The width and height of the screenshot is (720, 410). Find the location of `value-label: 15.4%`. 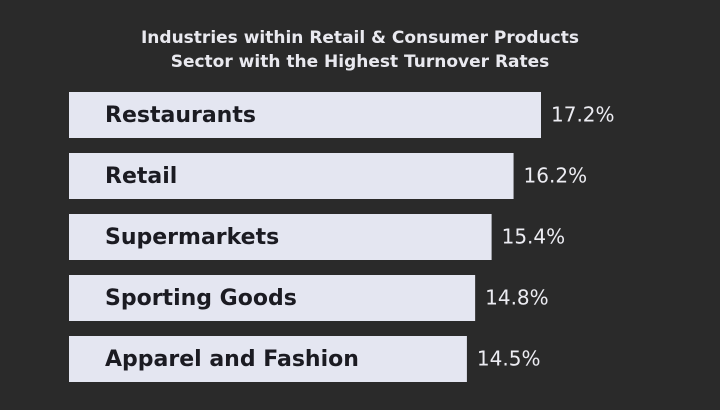

value-label: 15.4% is located at coordinates (534, 237).